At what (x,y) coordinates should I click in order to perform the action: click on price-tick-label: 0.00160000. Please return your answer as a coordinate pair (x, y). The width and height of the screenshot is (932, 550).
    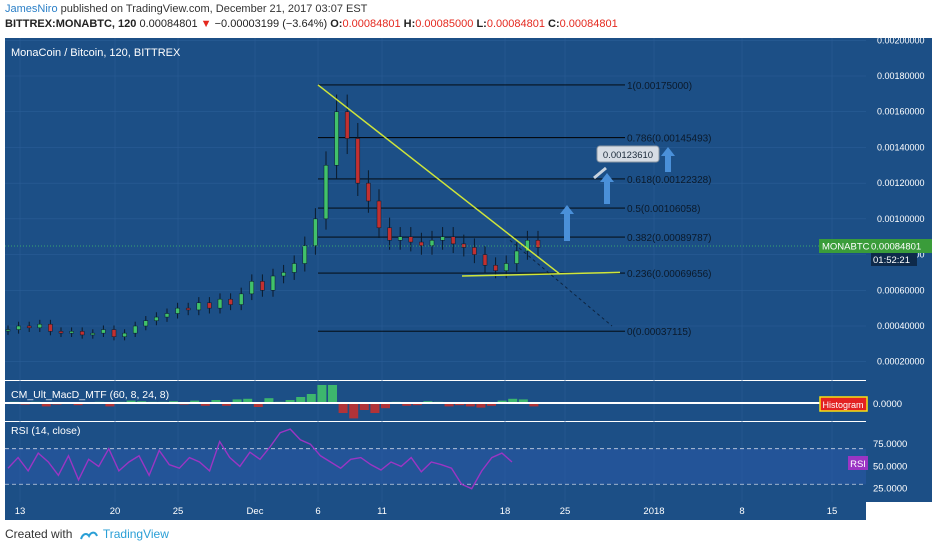
    Looking at the image, I should click on (901, 112).